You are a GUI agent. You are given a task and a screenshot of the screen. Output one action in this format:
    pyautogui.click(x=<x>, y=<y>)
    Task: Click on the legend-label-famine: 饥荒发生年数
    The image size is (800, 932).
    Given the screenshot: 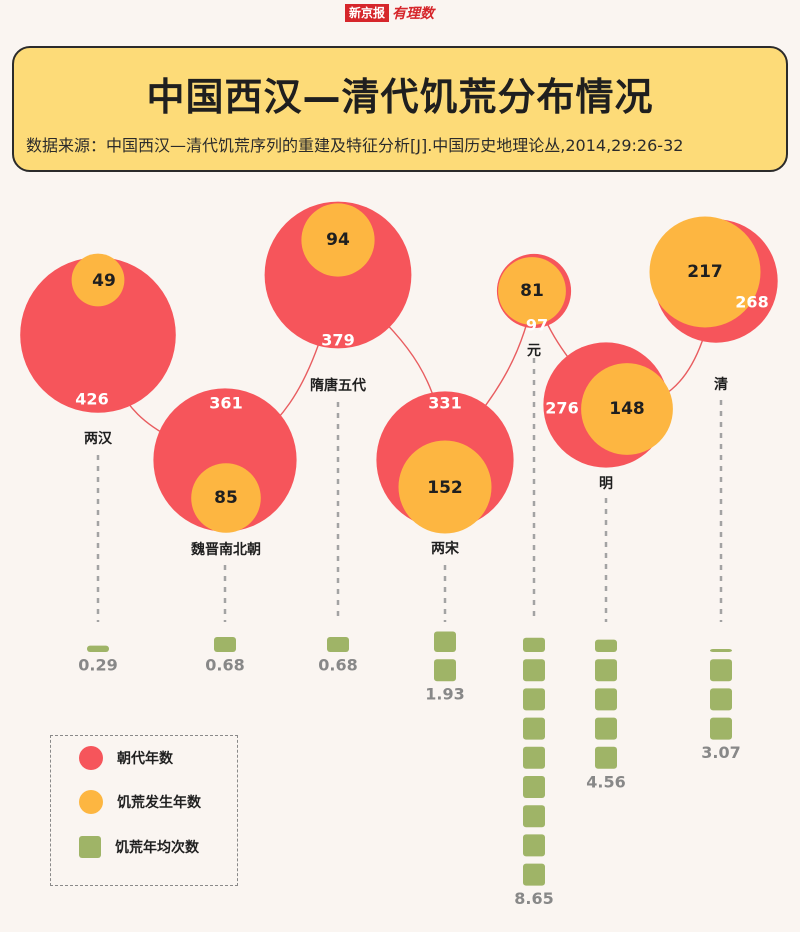 What is the action you would take?
    pyautogui.click(x=159, y=803)
    